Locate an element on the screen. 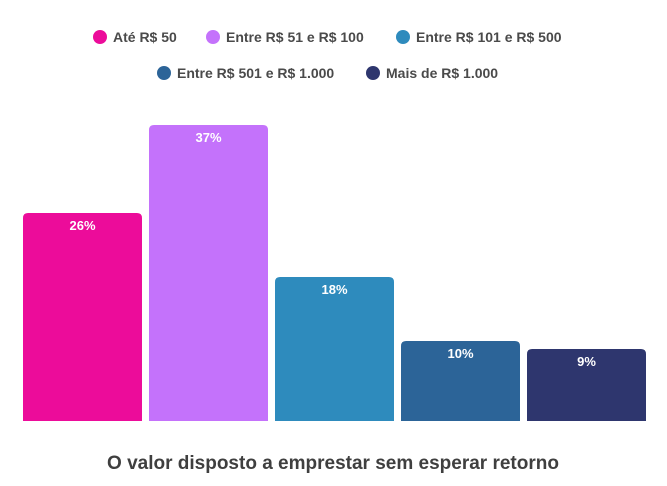 The image size is (667, 486). legend-item-1: Até R$ 50 is located at coordinates (135, 37).